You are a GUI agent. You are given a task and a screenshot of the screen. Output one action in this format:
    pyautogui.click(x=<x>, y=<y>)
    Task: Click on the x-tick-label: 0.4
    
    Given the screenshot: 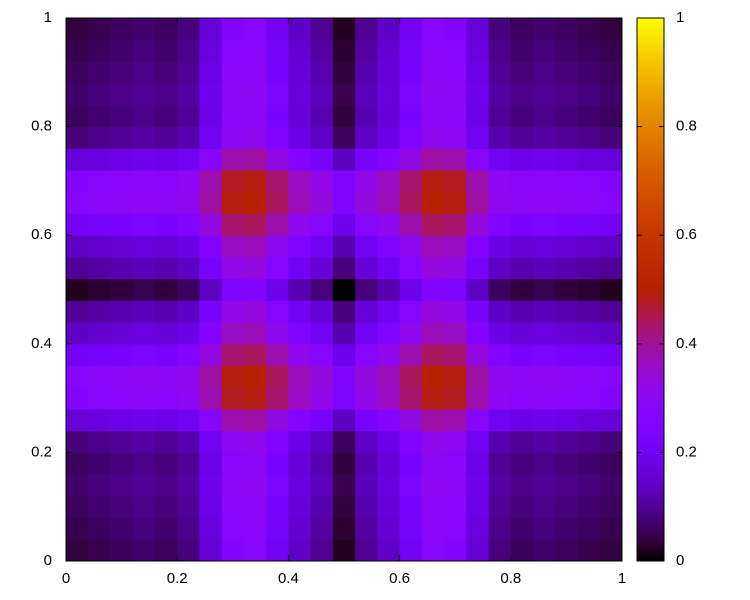 What is the action you would take?
    pyautogui.click(x=288, y=578)
    